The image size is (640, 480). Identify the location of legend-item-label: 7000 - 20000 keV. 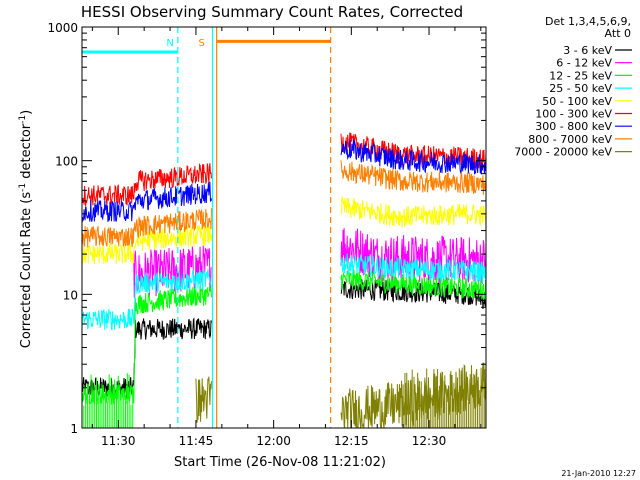
(563, 152).